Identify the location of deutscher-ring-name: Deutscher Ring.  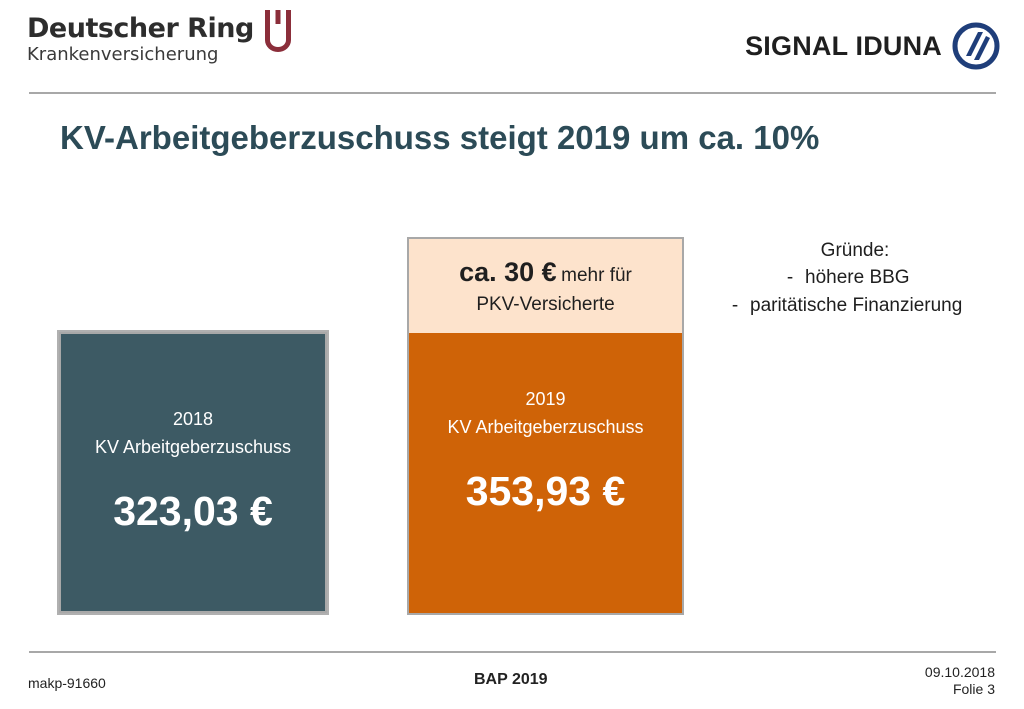
(140, 28).